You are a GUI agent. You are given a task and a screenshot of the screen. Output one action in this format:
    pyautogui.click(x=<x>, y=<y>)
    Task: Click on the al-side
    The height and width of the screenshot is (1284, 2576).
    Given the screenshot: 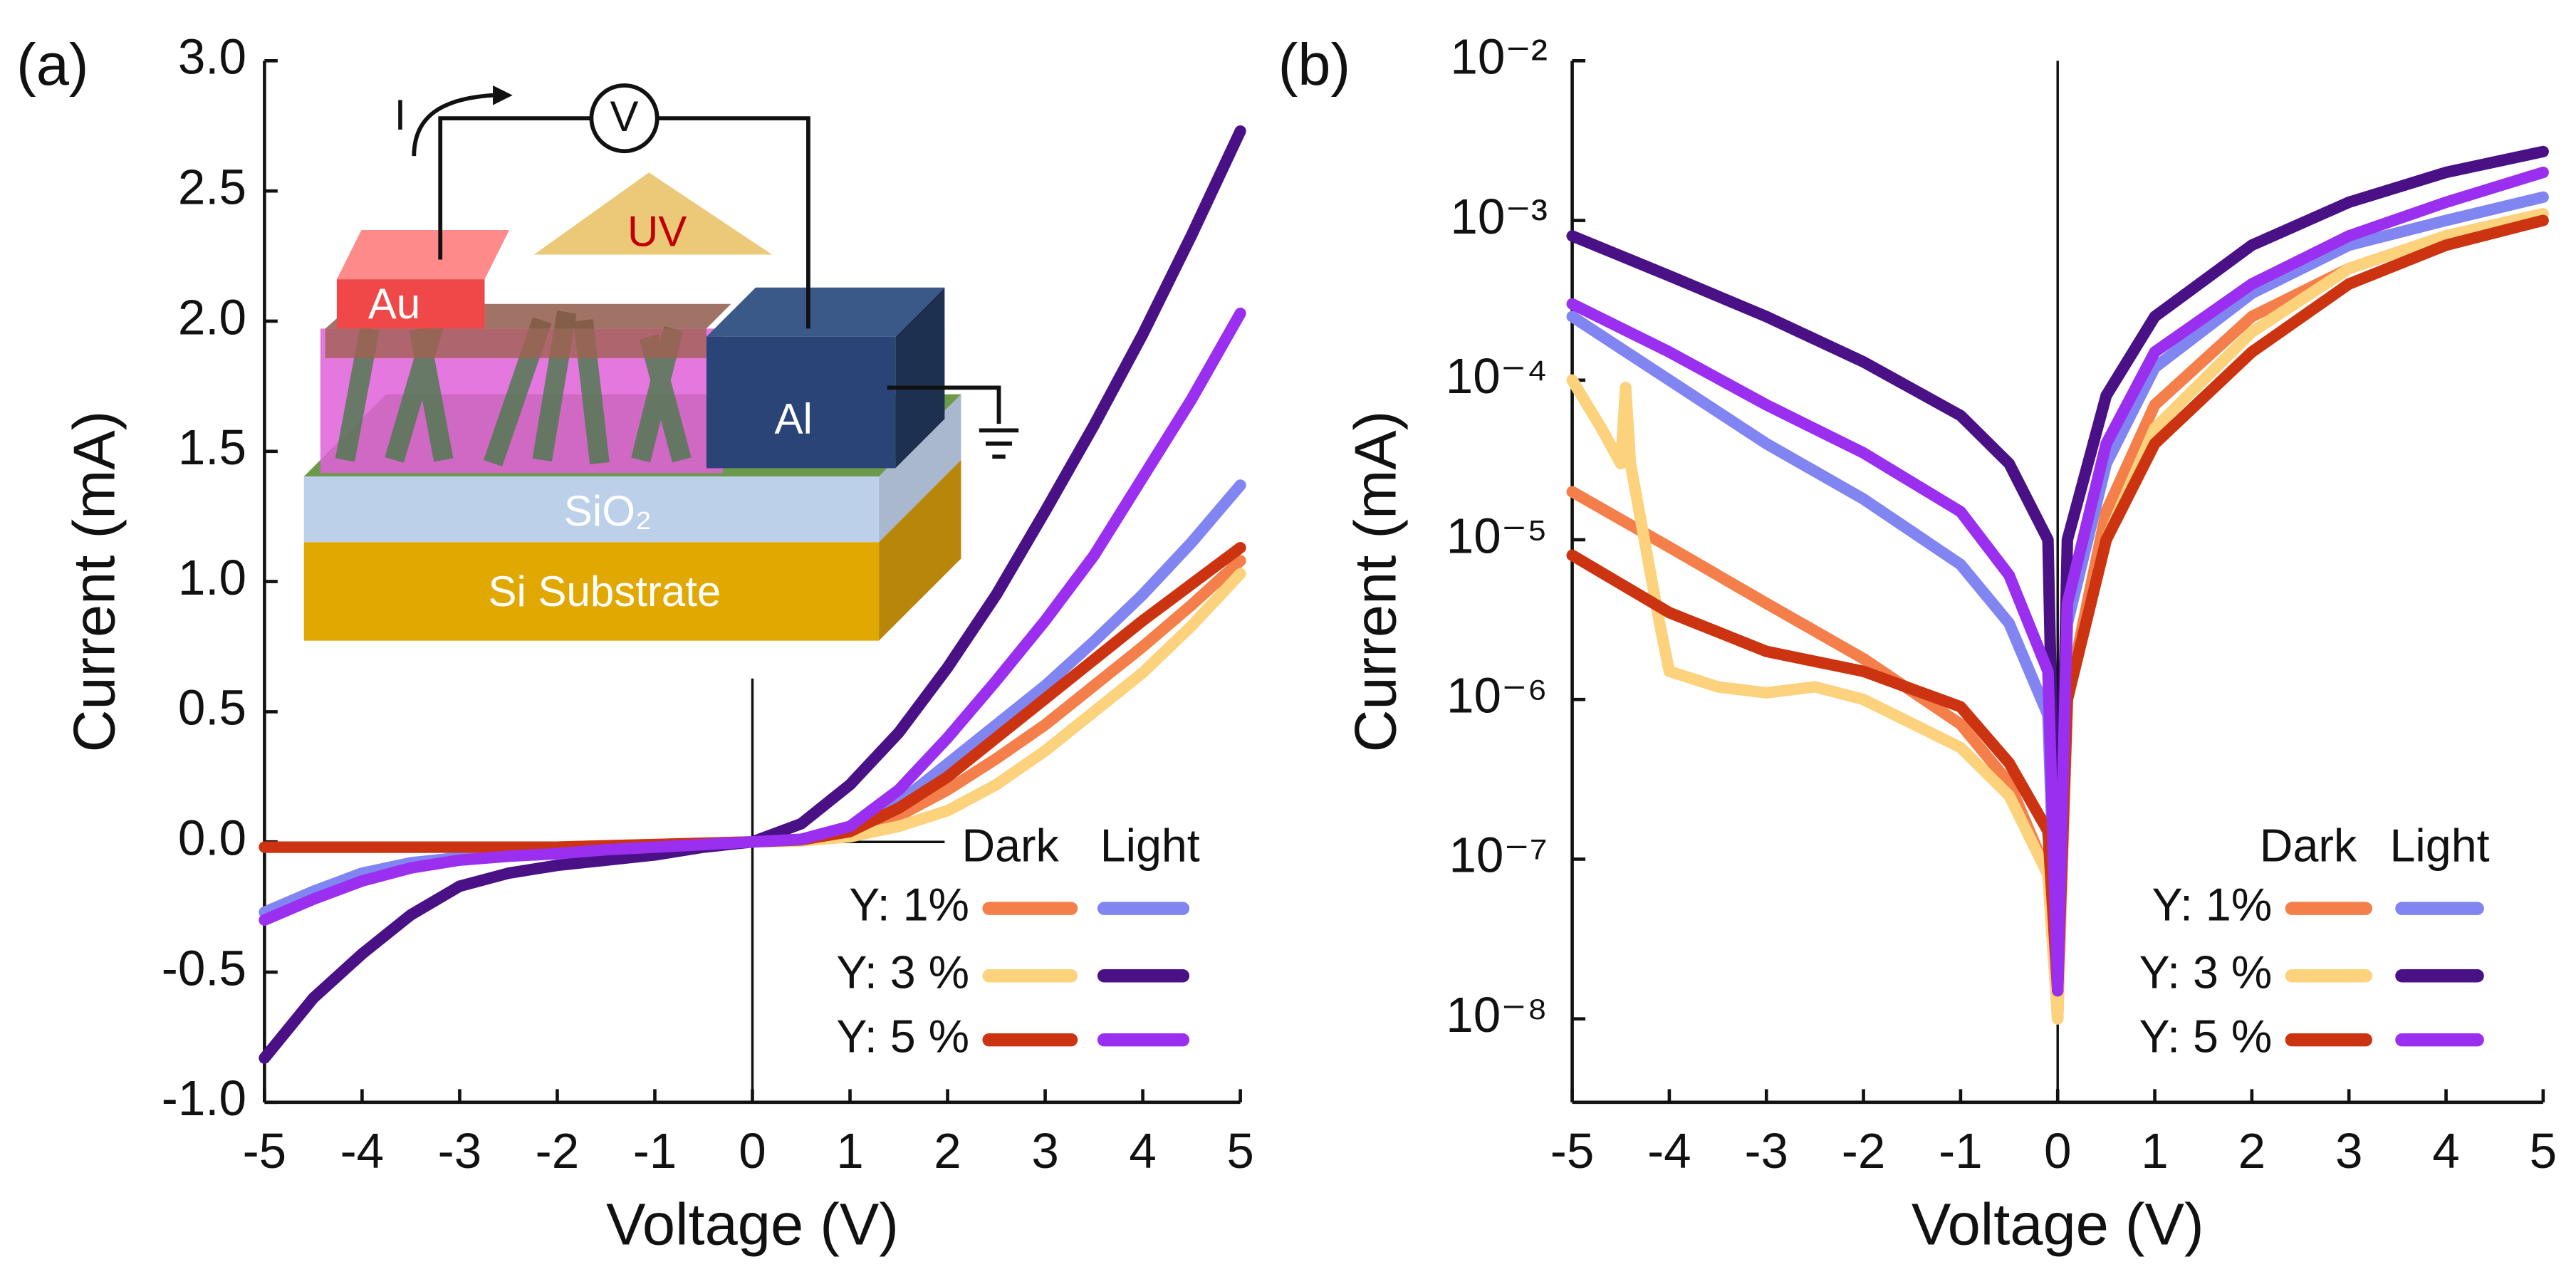 What is the action you would take?
    pyautogui.click(x=920, y=378)
    